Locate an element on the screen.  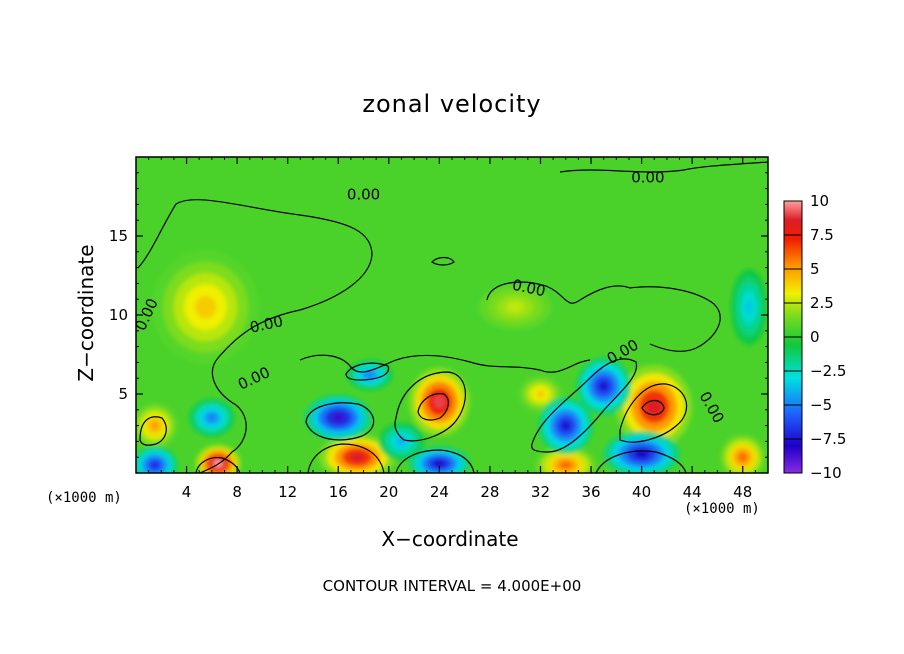
colorbar-tick-label: 5 is located at coordinates (815, 269).